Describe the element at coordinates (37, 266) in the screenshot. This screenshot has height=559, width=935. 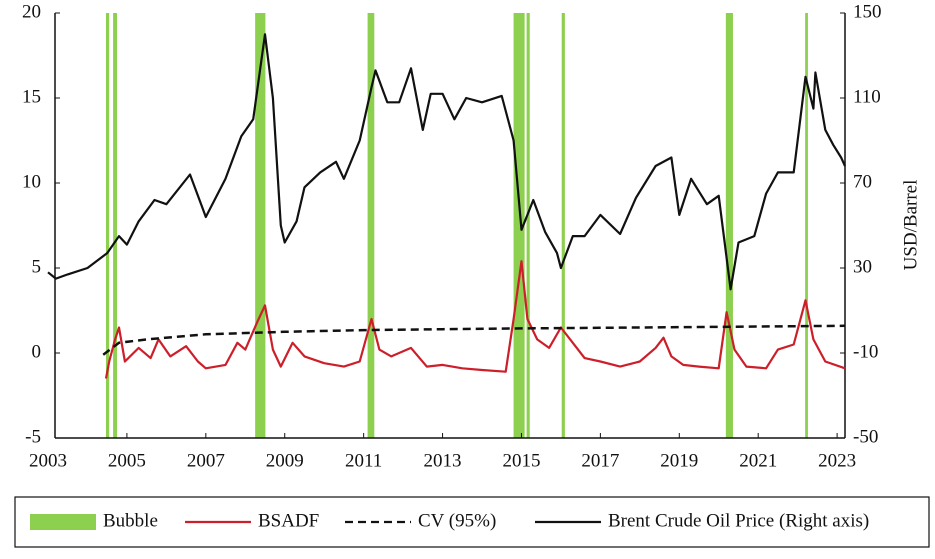
I see `y-tick-label: 5` at that location.